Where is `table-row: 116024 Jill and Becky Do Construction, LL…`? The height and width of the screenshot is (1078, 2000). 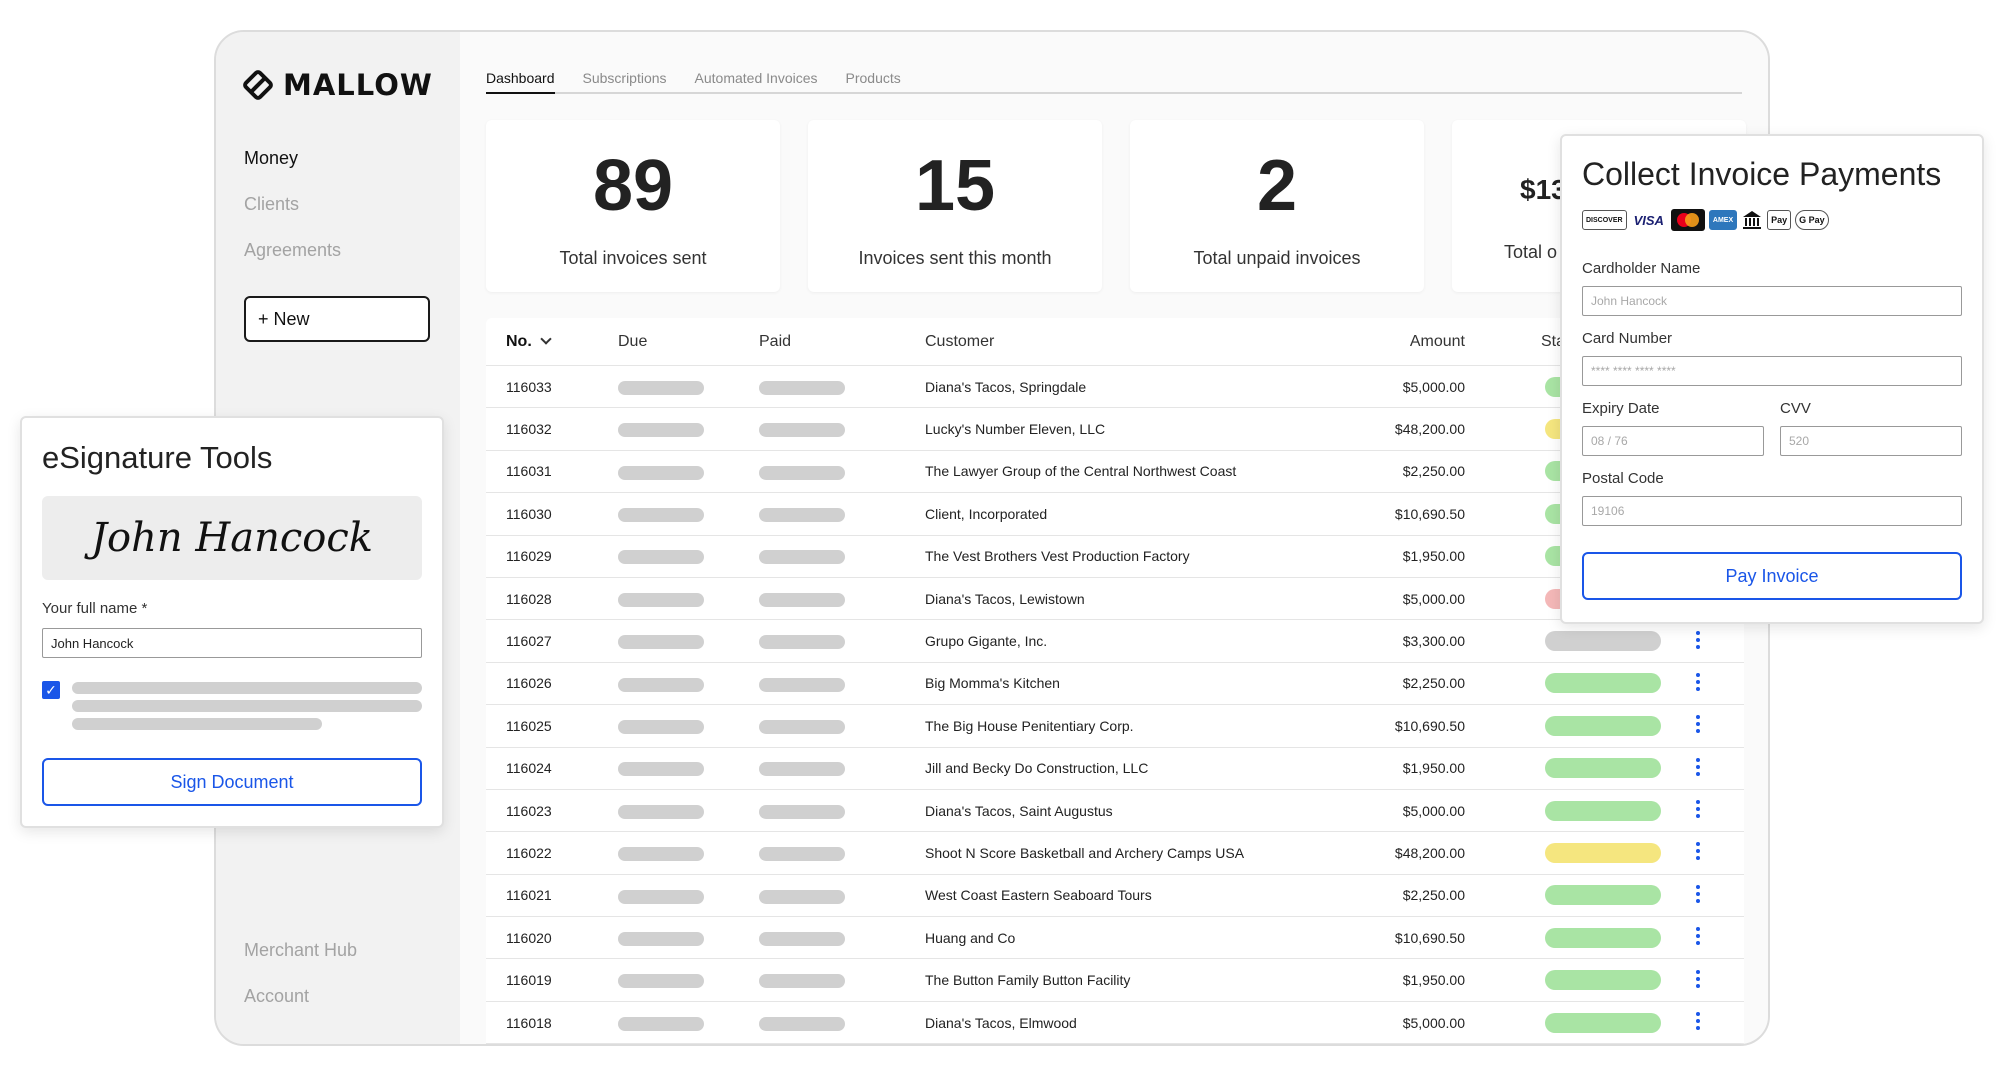 table-row: 116024 Jill and Becky Do Construction, LL… is located at coordinates (1115, 769).